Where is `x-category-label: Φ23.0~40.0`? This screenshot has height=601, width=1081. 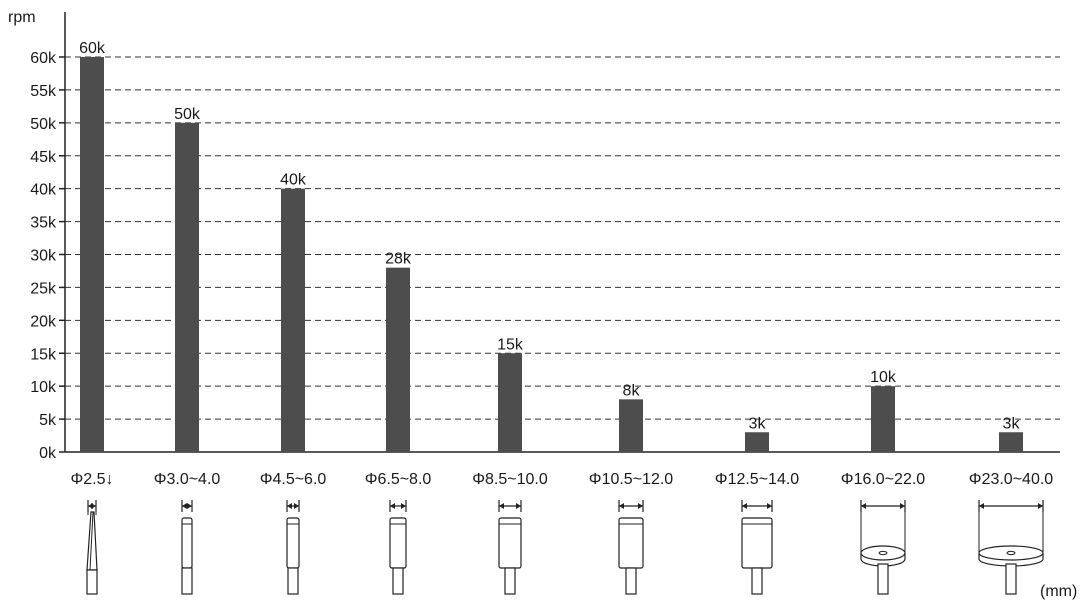
x-category-label: Φ23.0~40.0 is located at coordinates (1011, 479).